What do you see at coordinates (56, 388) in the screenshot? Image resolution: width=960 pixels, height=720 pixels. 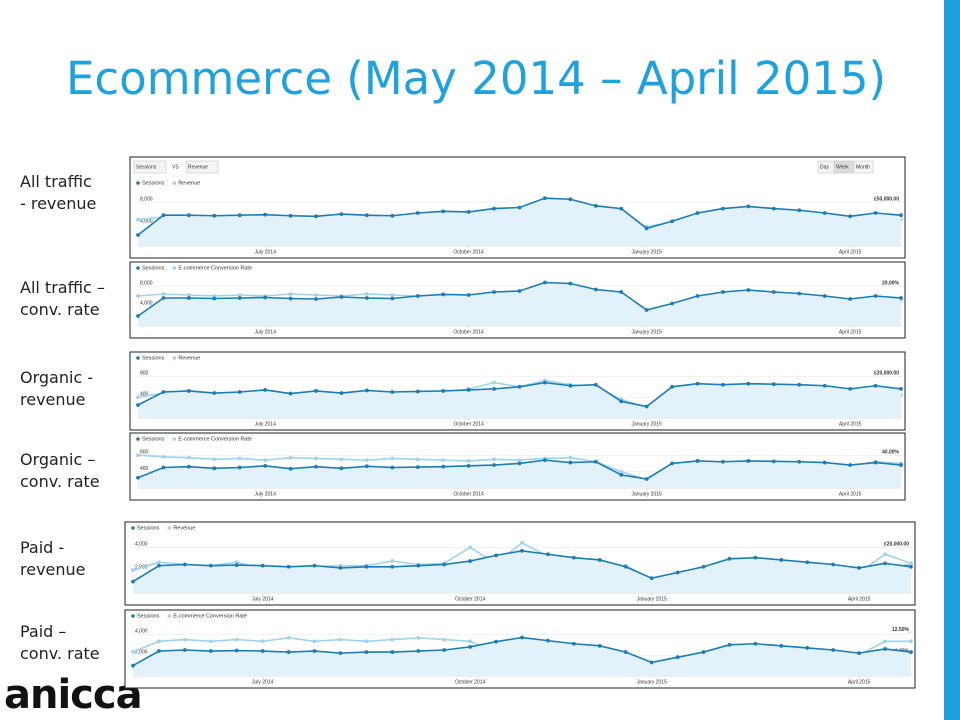 I see `chart-label: Organic -revenue` at bounding box center [56, 388].